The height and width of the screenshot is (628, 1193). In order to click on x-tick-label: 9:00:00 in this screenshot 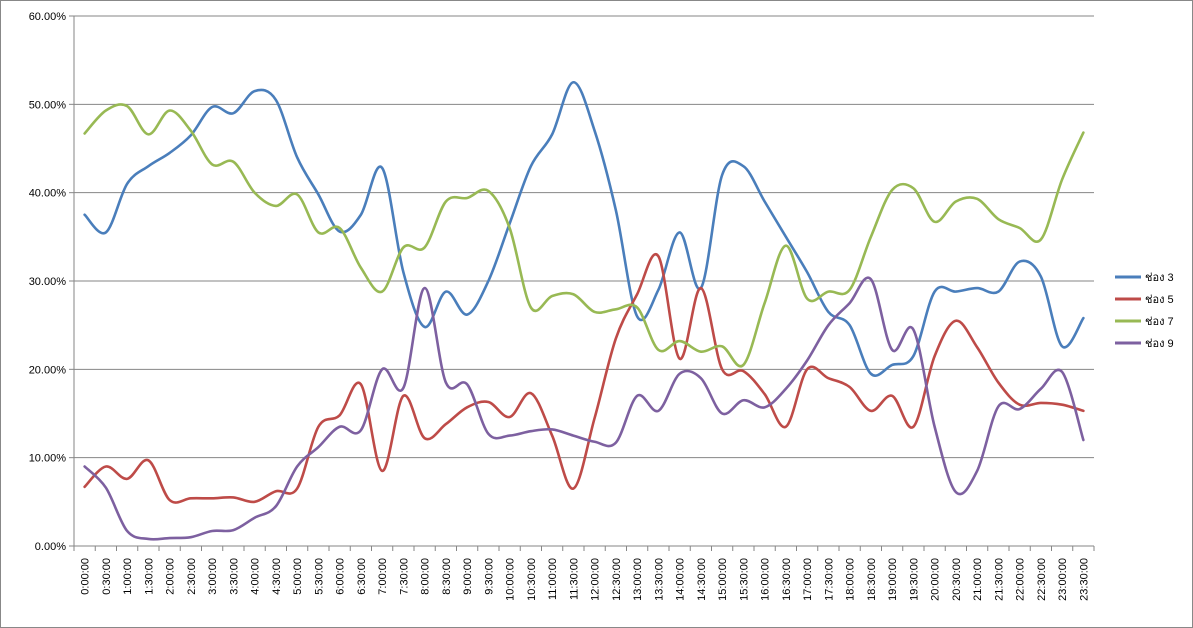, I will do `click(468, 576)`.